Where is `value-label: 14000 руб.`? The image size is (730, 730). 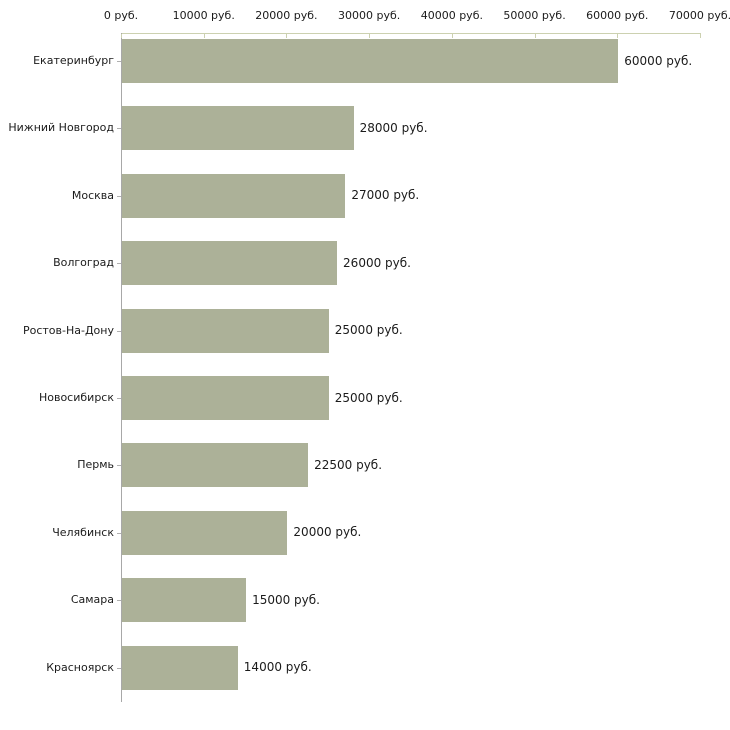 value-label: 14000 руб. is located at coordinates (277, 667).